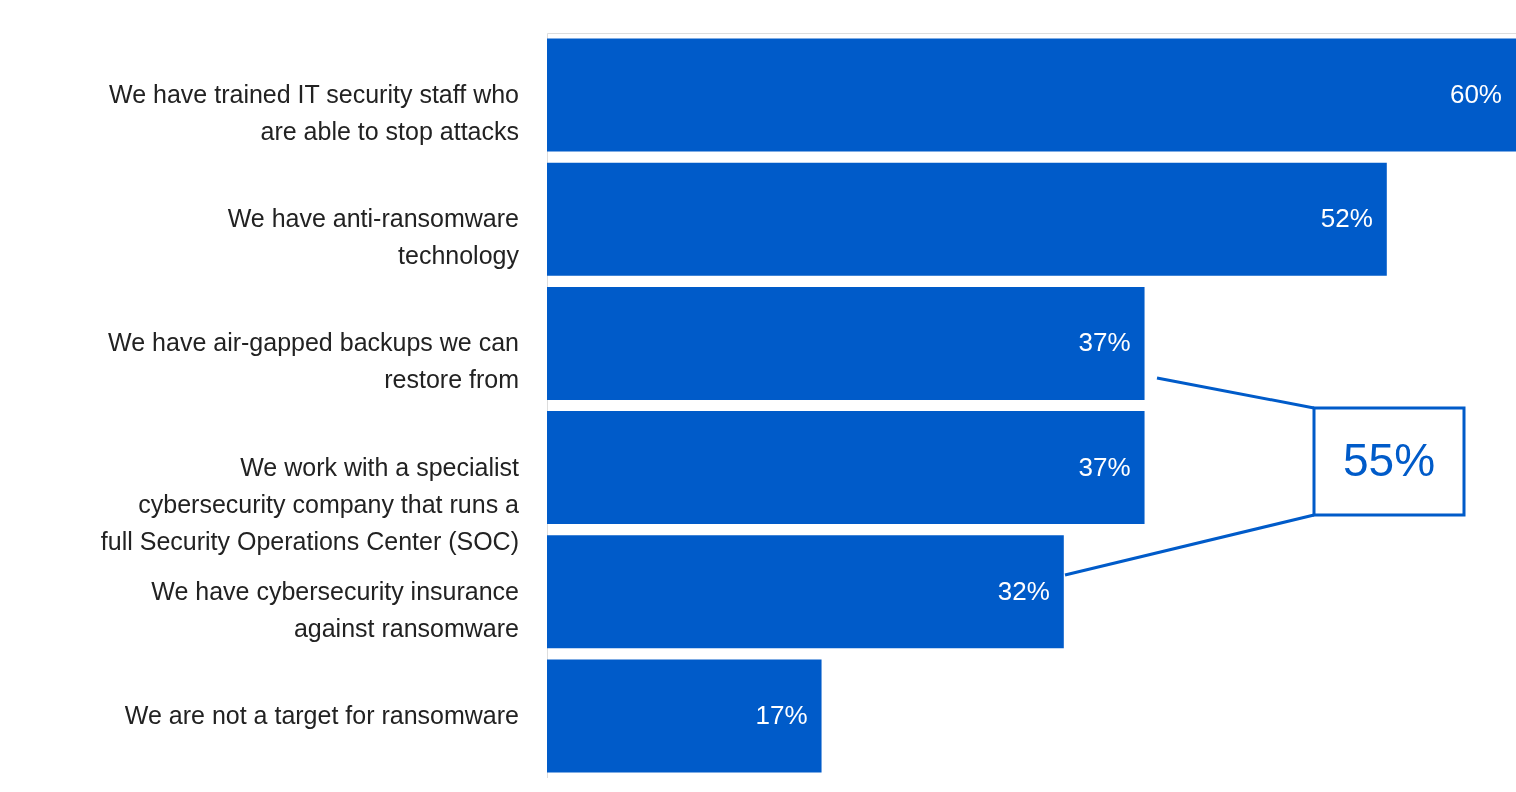  Describe the element at coordinates (1023, 590) in the screenshot. I see `data-label: 32%` at that location.